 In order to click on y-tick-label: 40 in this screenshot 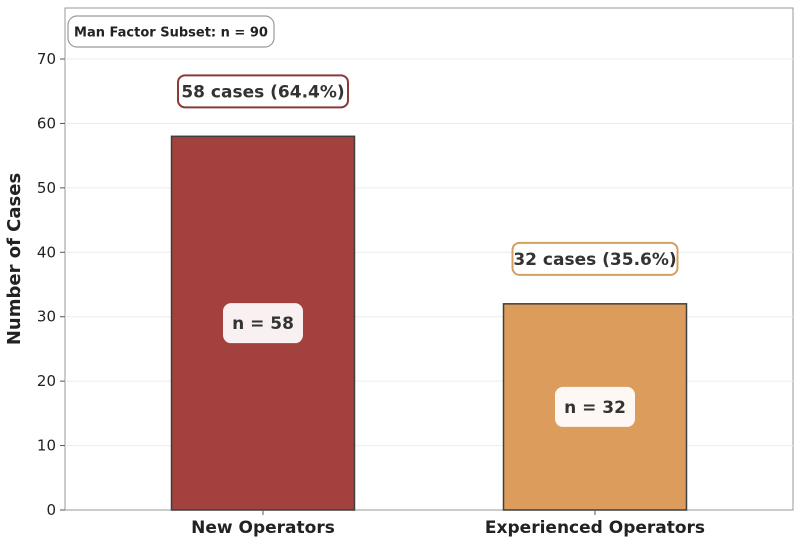, I will do `click(46, 252)`.